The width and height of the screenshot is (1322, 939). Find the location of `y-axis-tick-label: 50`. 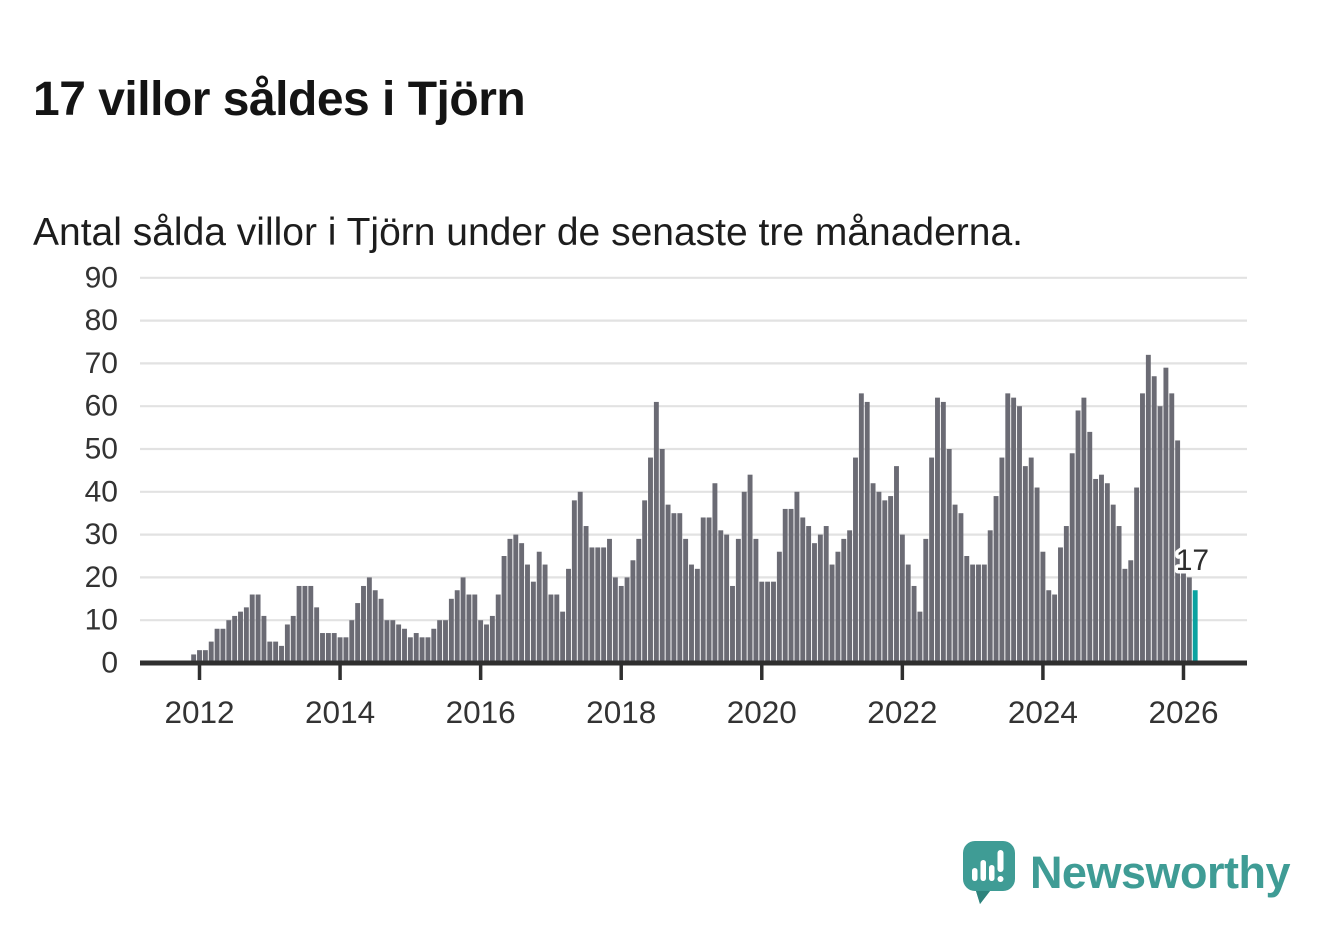

y-axis-tick-label: 50 is located at coordinates (101, 449).